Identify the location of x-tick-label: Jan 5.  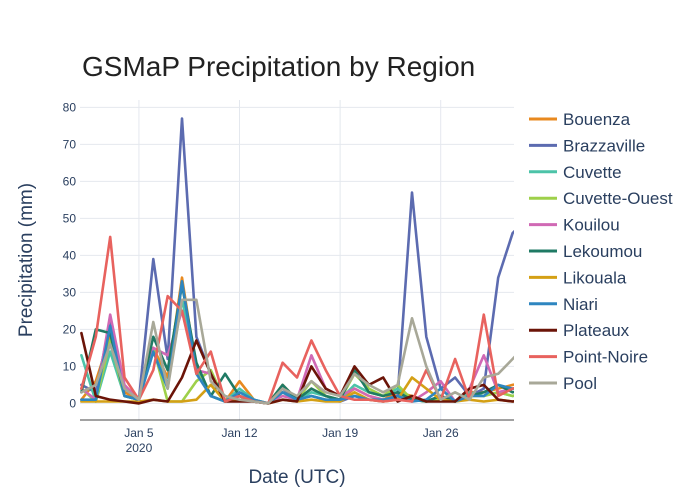
(139, 433).